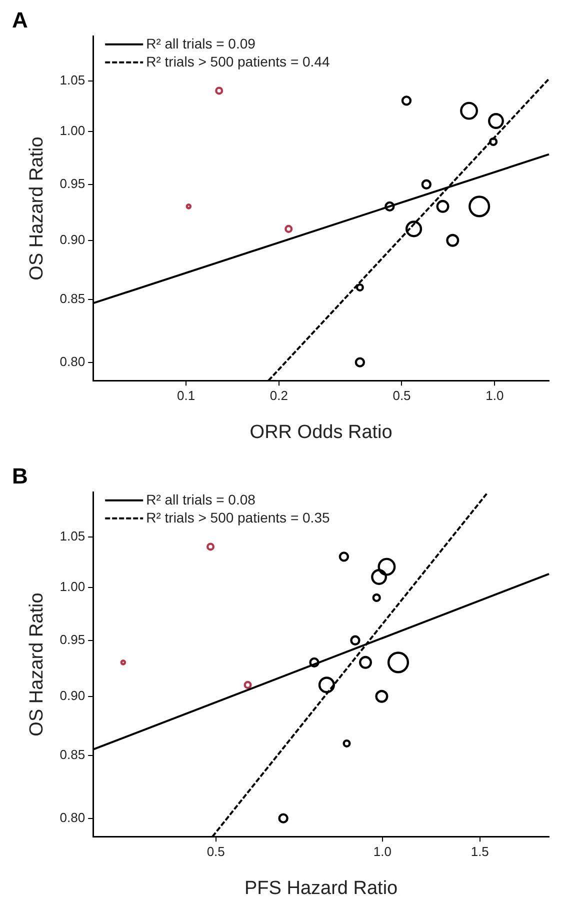  What do you see at coordinates (201, 43) in the screenshot?
I see `legend-label: R² all trials = 0.09` at bounding box center [201, 43].